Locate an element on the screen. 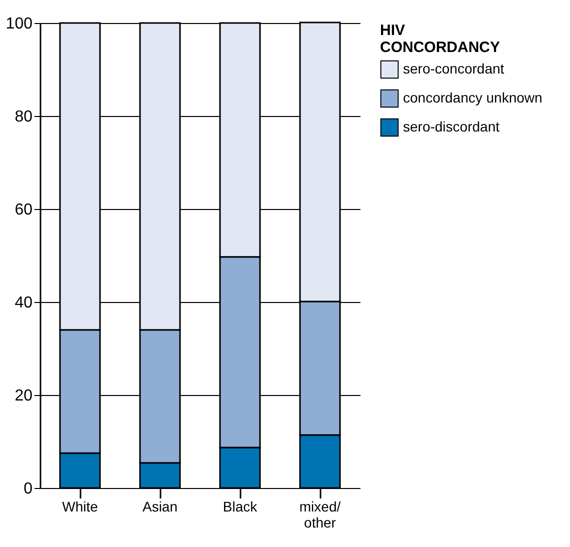 This screenshot has width=570, height=547. y-tick-label: 0 is located at coordinates (28, 489).